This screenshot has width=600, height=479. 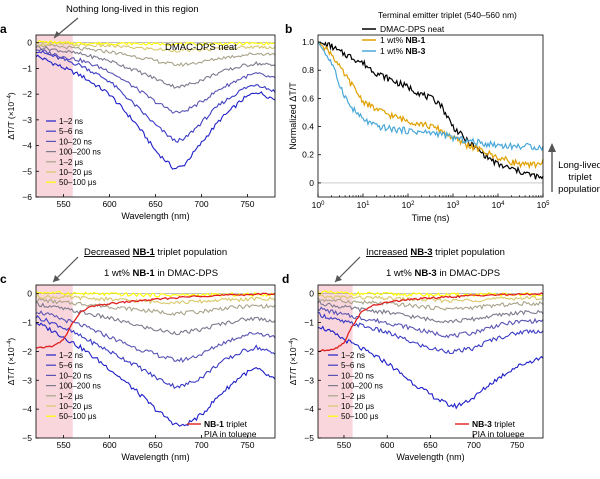 What do you see at coordinates (503, 204) in the screenshot?
I see `x-tick-label-part-1: 4` at bounding box center [503, 204].